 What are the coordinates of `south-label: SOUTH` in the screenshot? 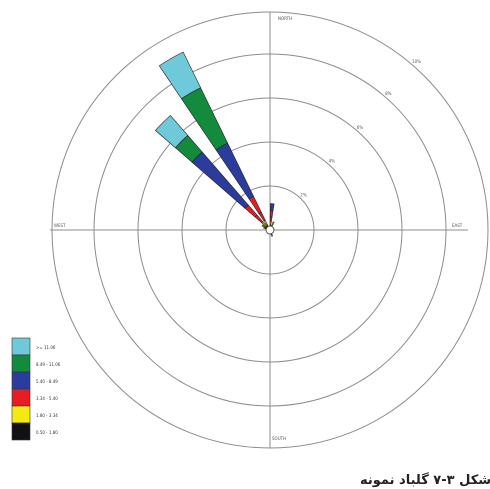 It's located at (279, 438).